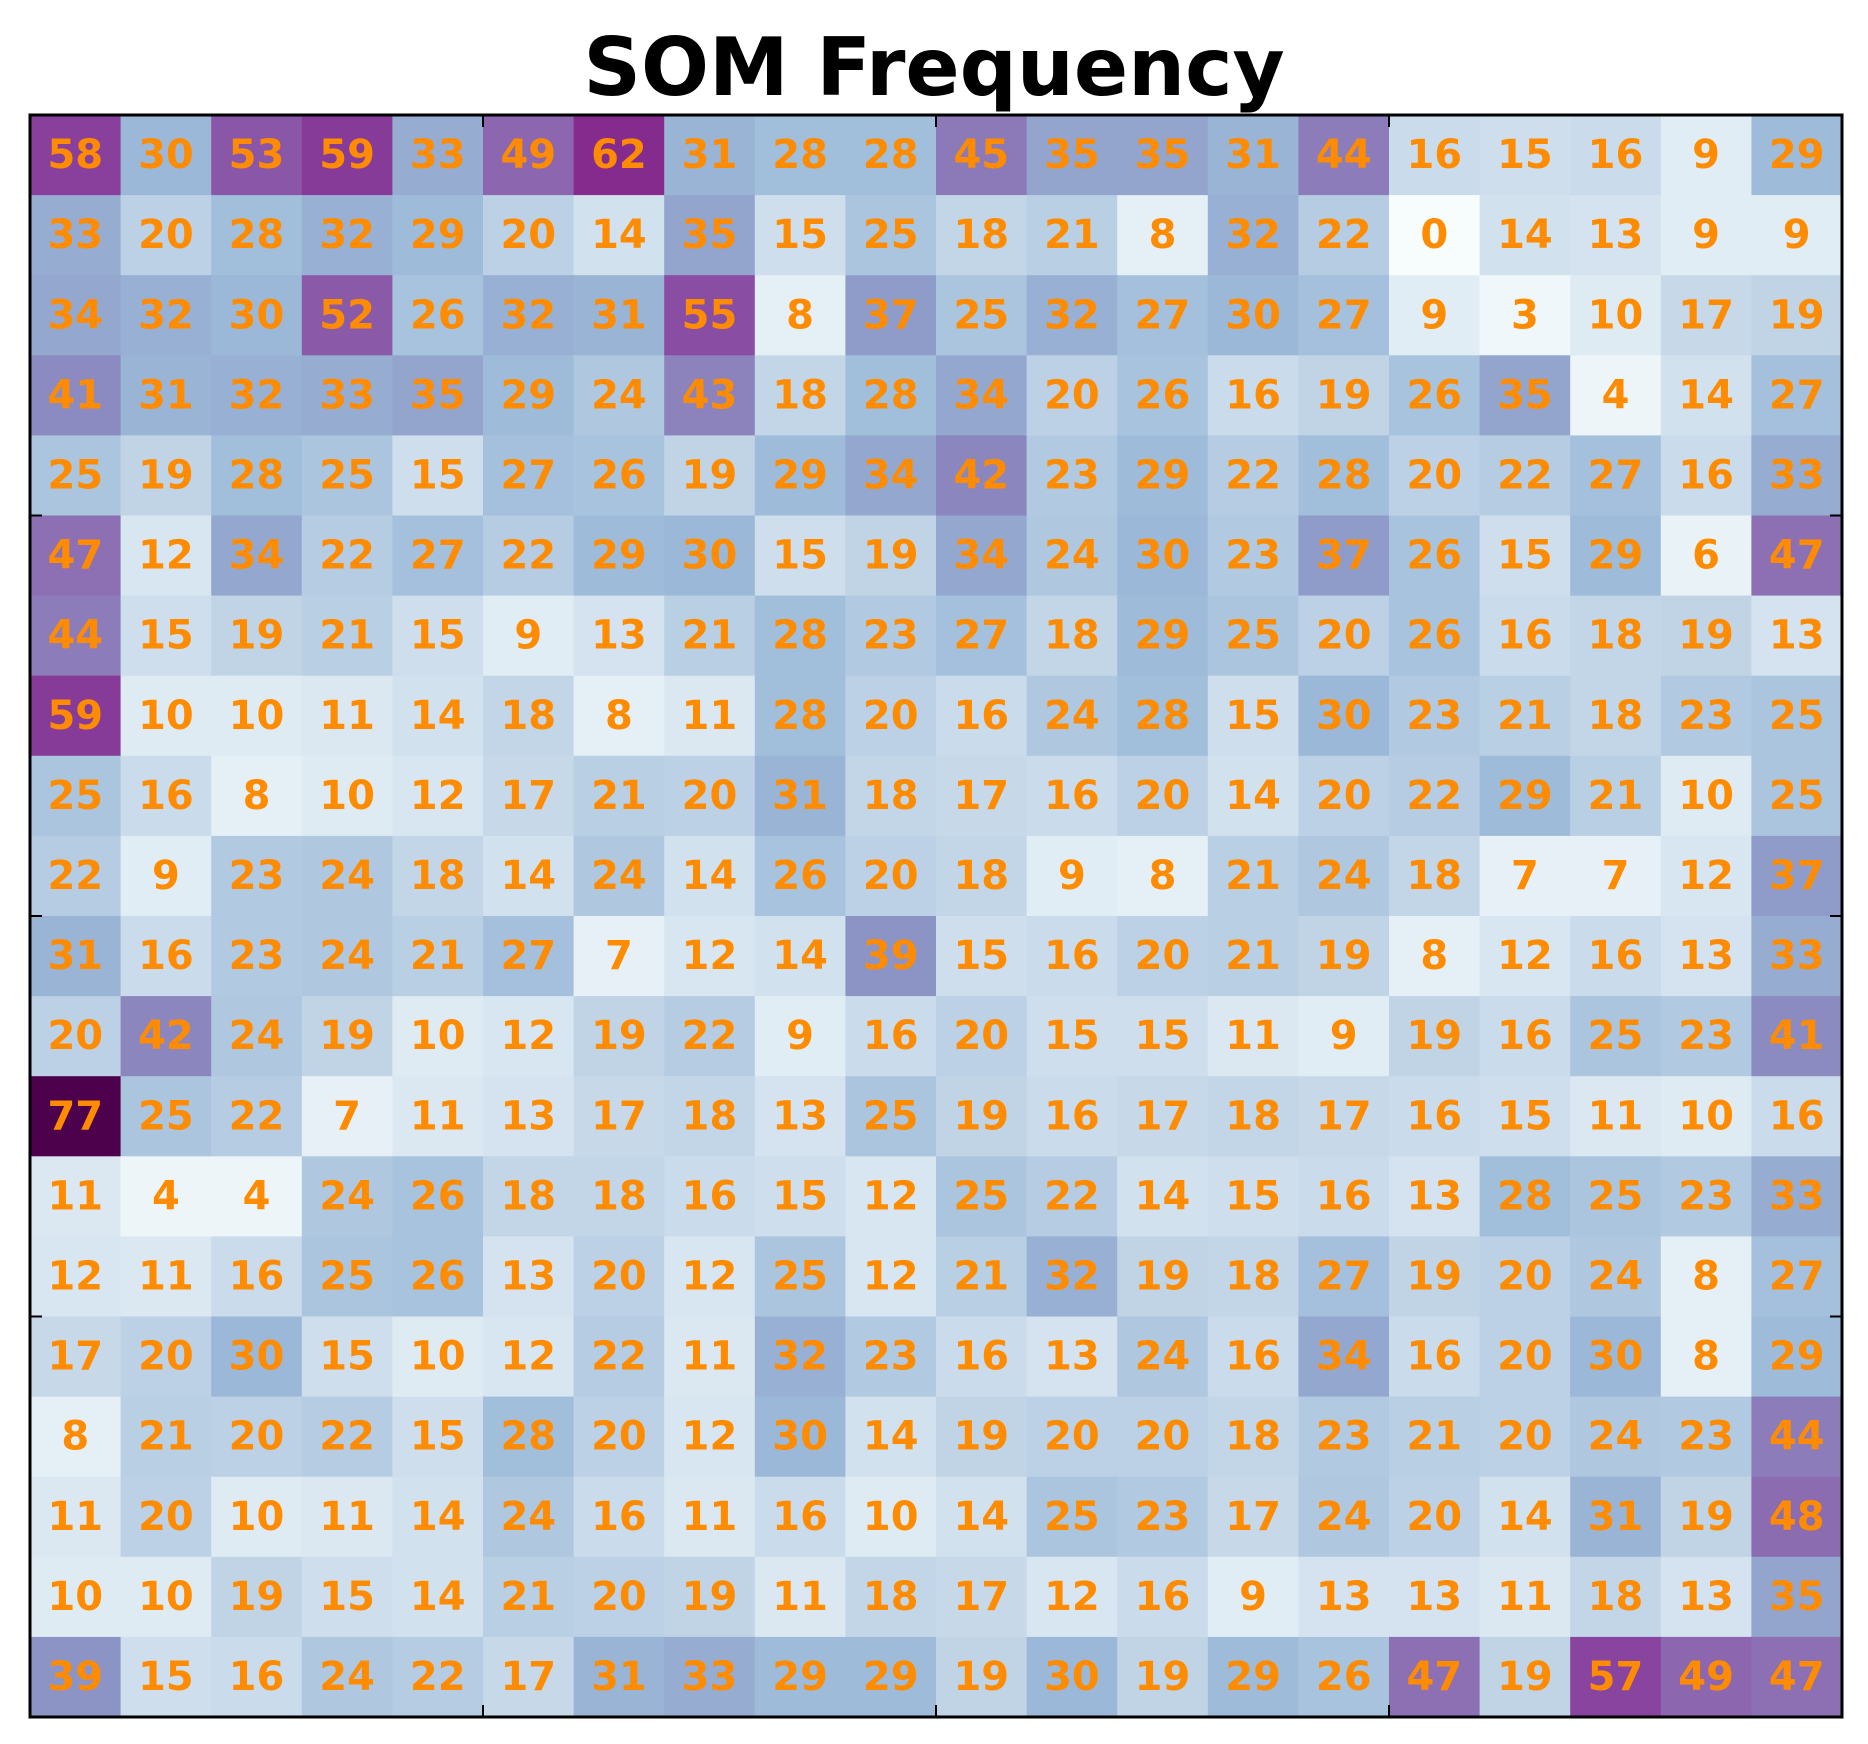 This screenshot has height=1744, width=1868. Describe the element at coordinates (981, 1597) in the screenshot. I see `cell-value-label: 17` at that location.